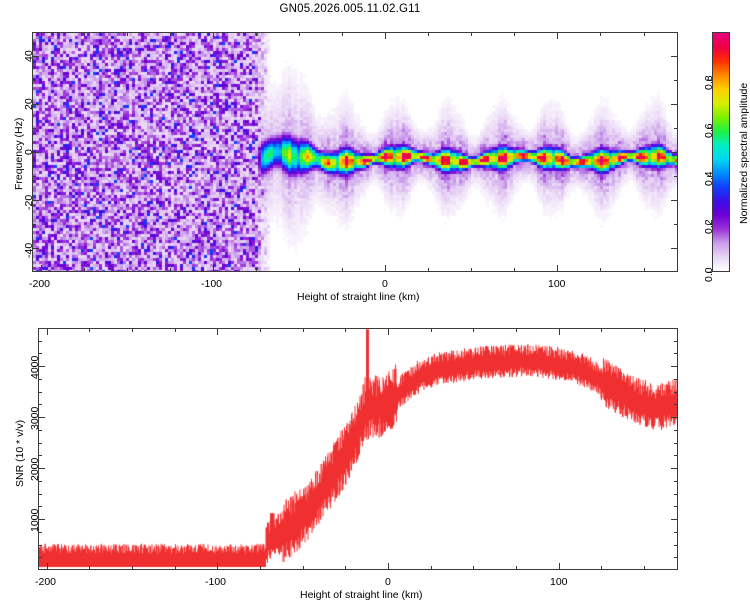 The height and width of the screenshot is (601, 750). I want to click on axis-tick-label: 1000, so click(35, 520).